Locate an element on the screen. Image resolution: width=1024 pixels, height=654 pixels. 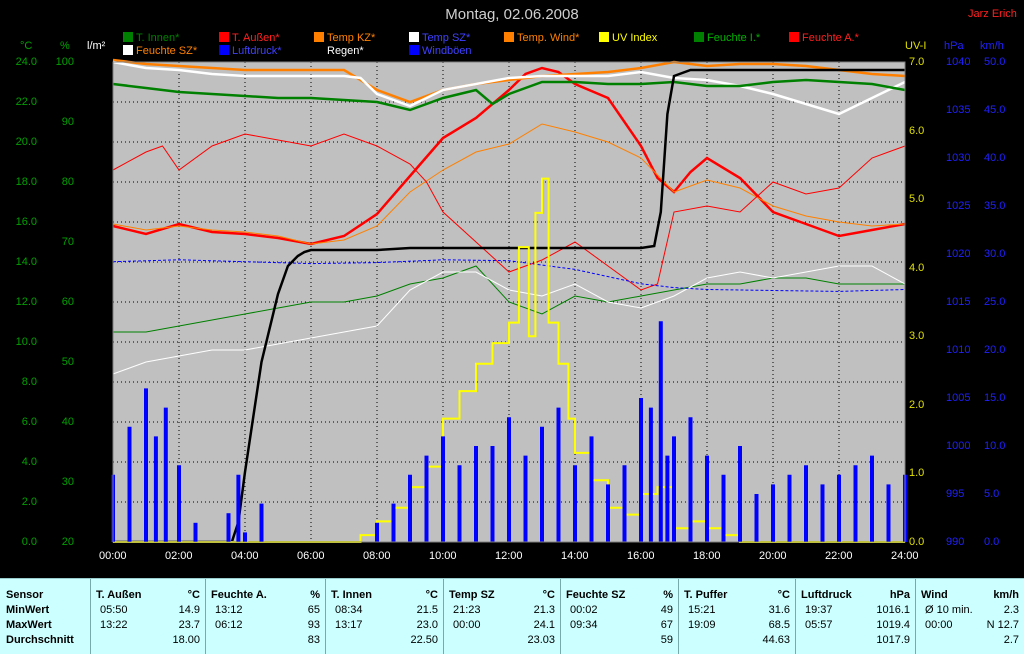
table-cell-time: Ø 10 min. is located at coordinates (949, 610).